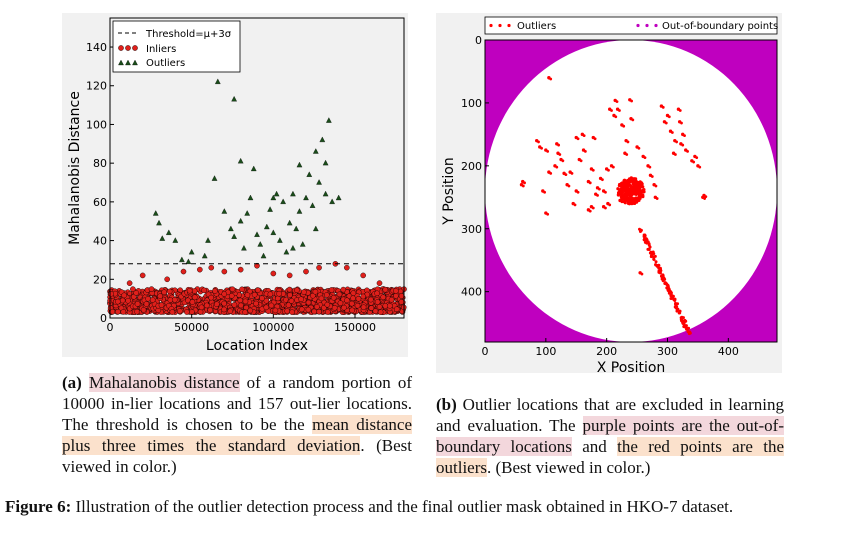 Image resolution: width=846 pixels, height=555 pixels. Describe the element at coordinates (536, 26) in the screenshot. I see `legend-outlier-label: Outliers` at that location.